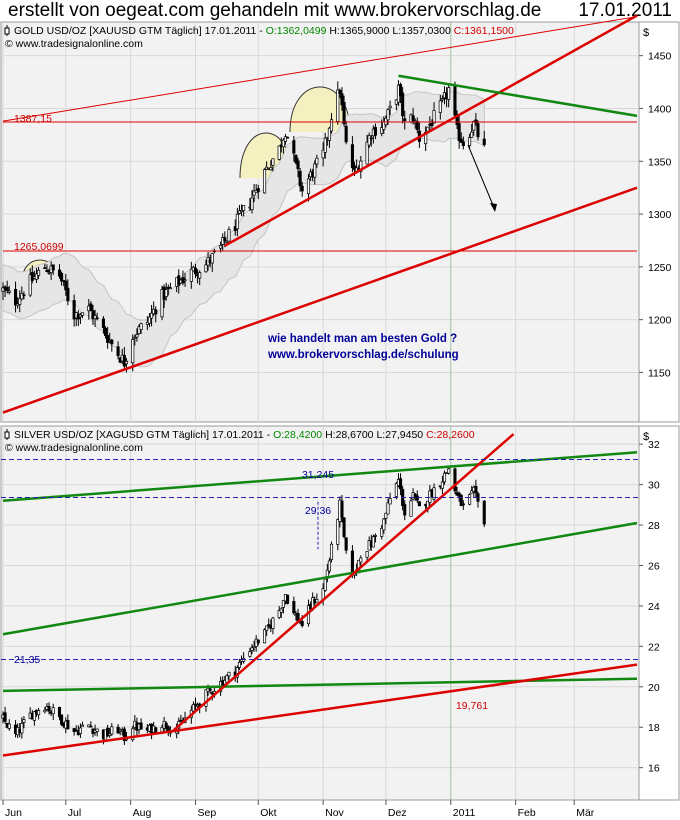 The image size is (680, 820). What do you see at coordinates (654, 486) in the screenshot?
I see `silver-y-tick-label: 30` at bounding box center [654, 486].